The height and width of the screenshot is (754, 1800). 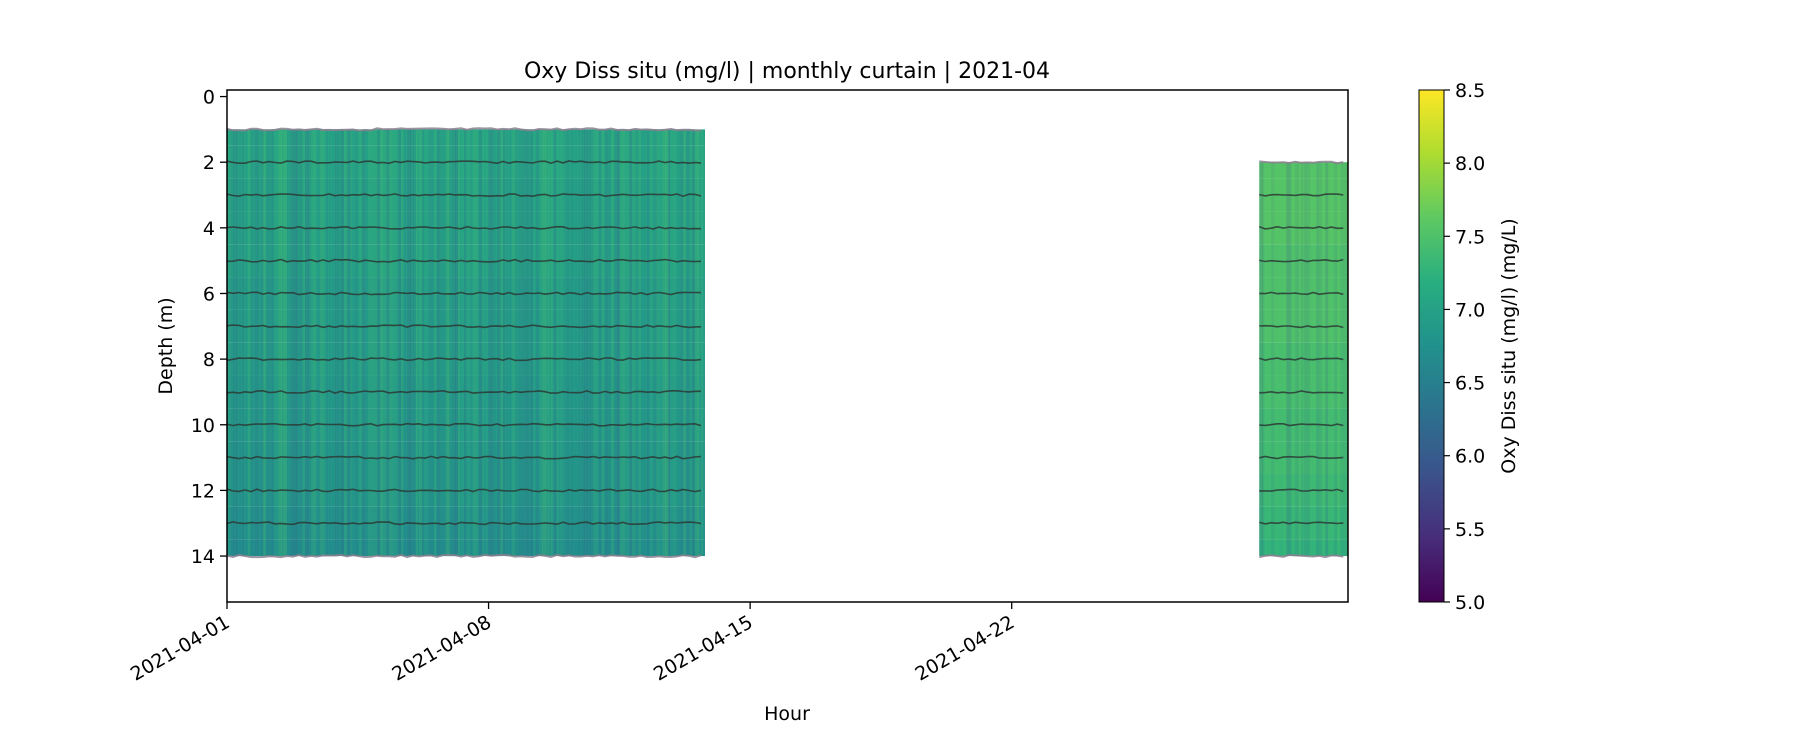 What do you see at coordinates (787, 714) in the screenshot?
I see `x-axis-label: Hour` at bounding box center [787, 714].